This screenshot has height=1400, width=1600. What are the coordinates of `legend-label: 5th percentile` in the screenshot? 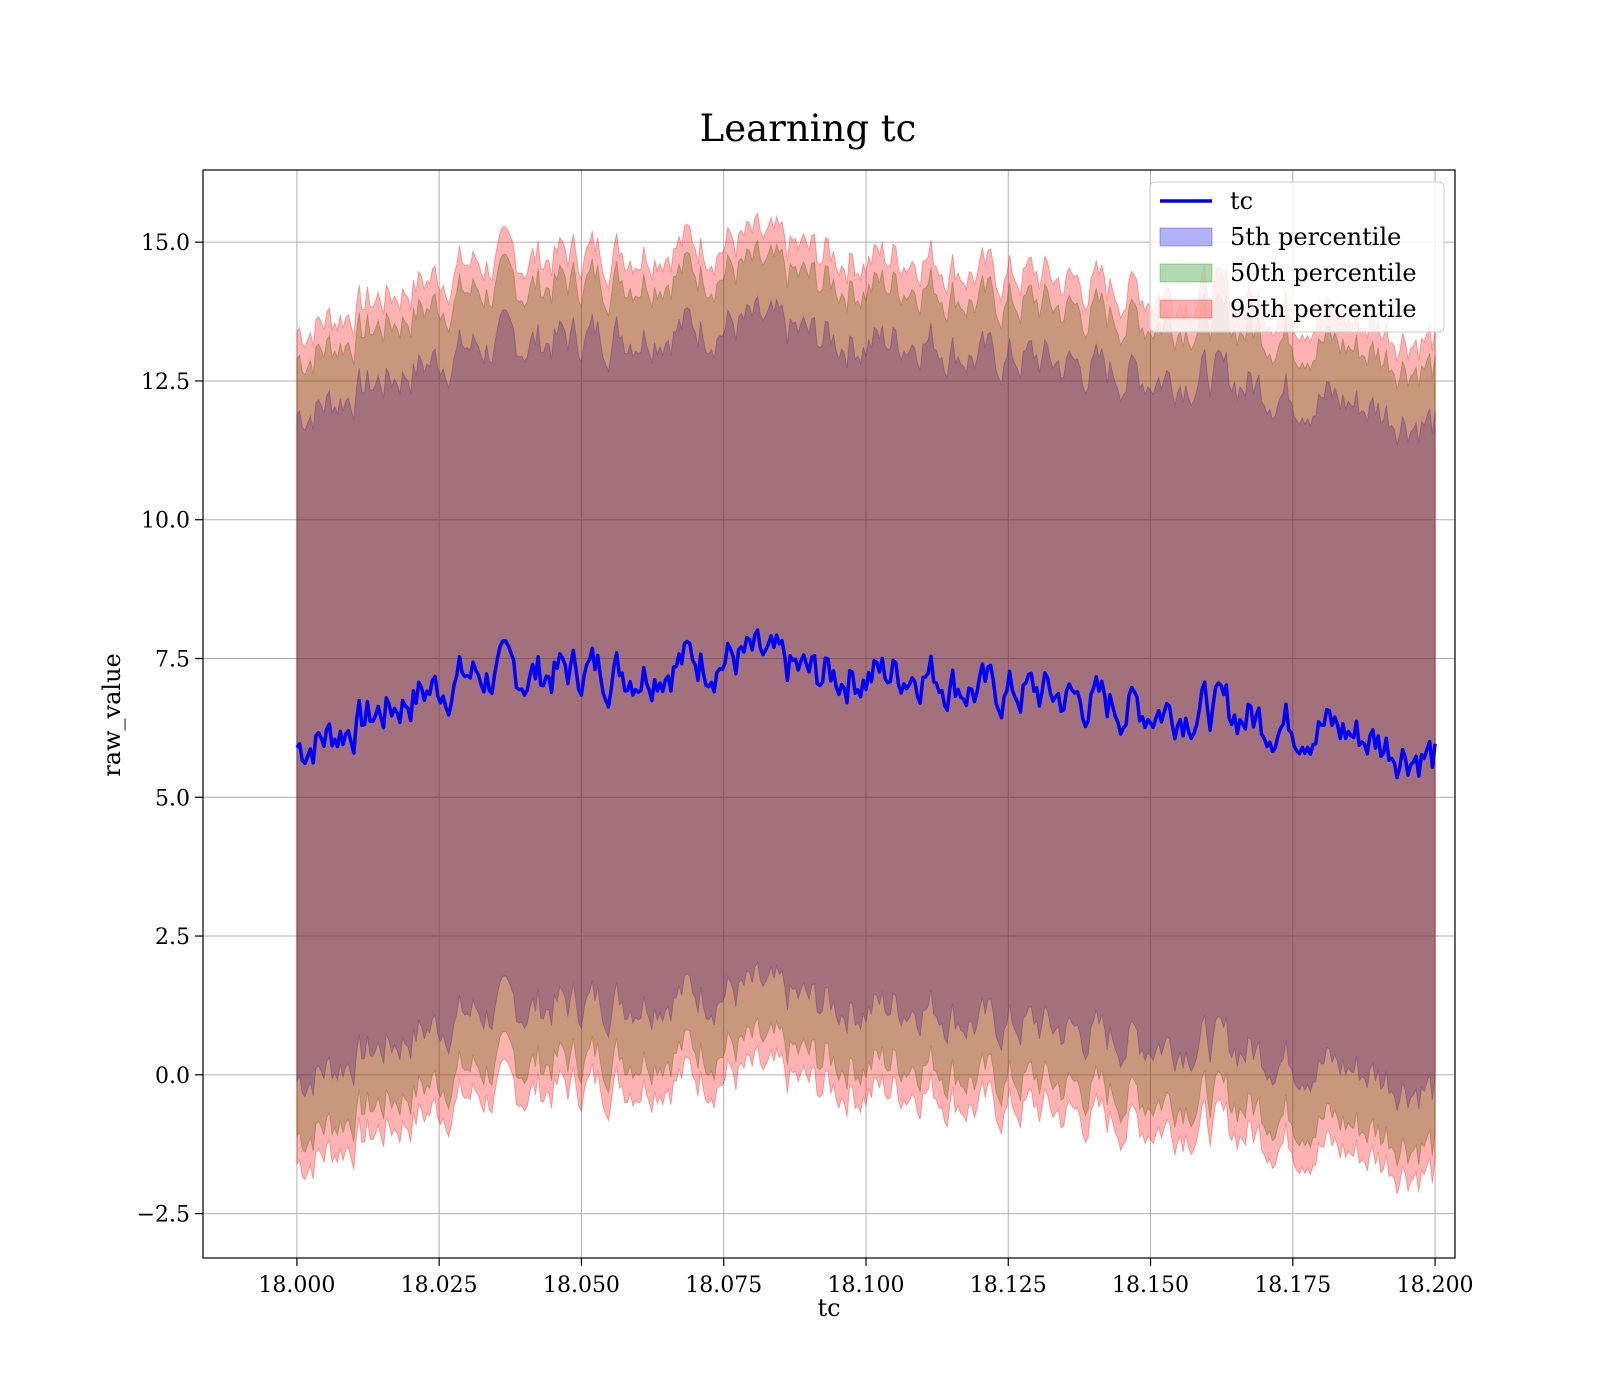 It's located at (1315, 237).